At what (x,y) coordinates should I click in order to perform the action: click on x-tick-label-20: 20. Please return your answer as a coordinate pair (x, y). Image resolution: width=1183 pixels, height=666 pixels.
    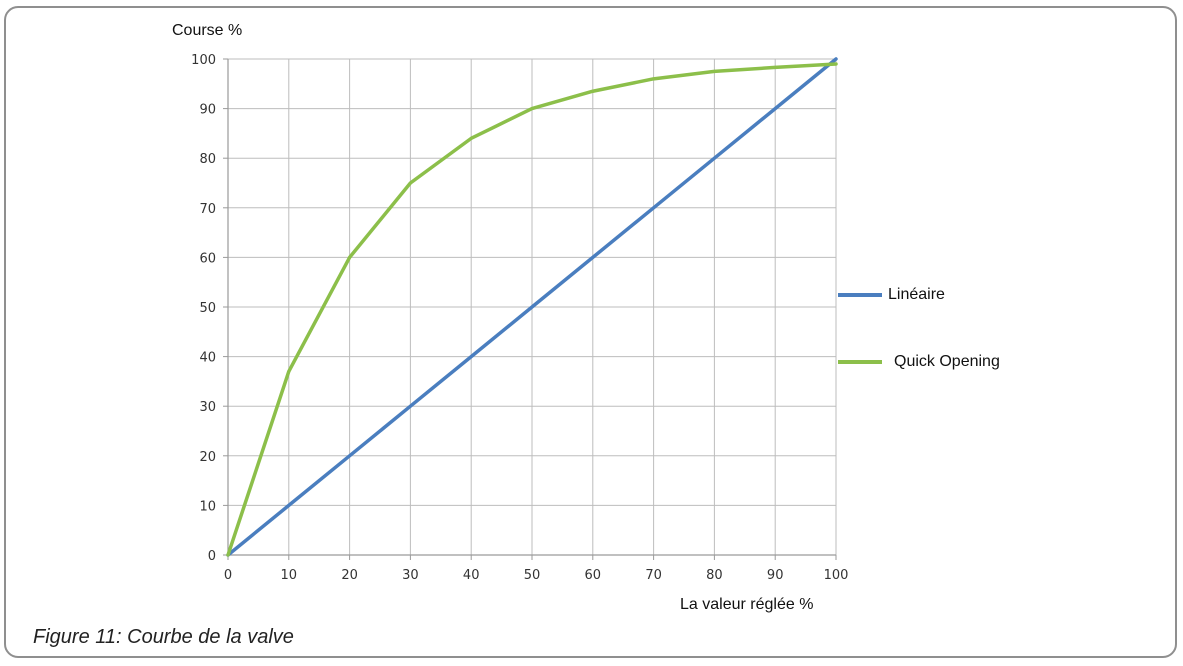
    Looking at the image, I should click on (349, 575).